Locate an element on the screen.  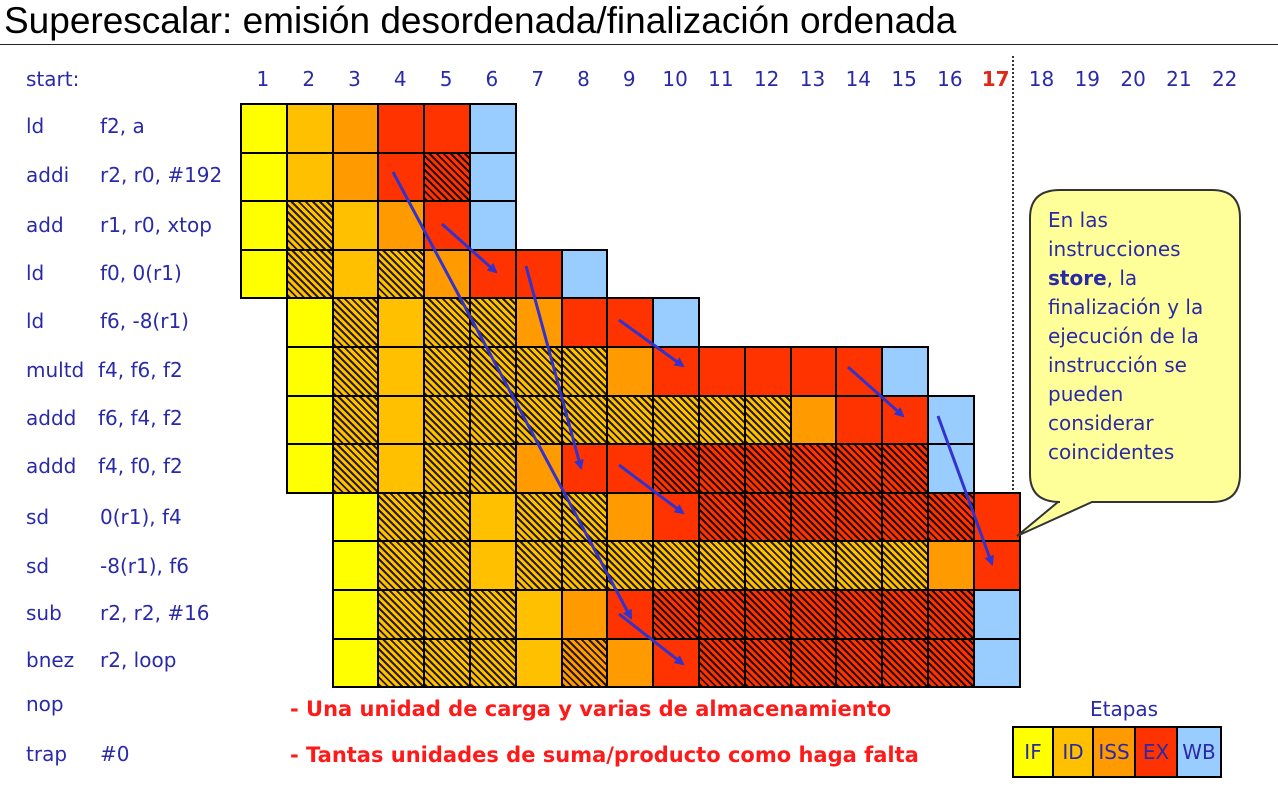
cycle-number: 4 is located at coordinates (400, 79).